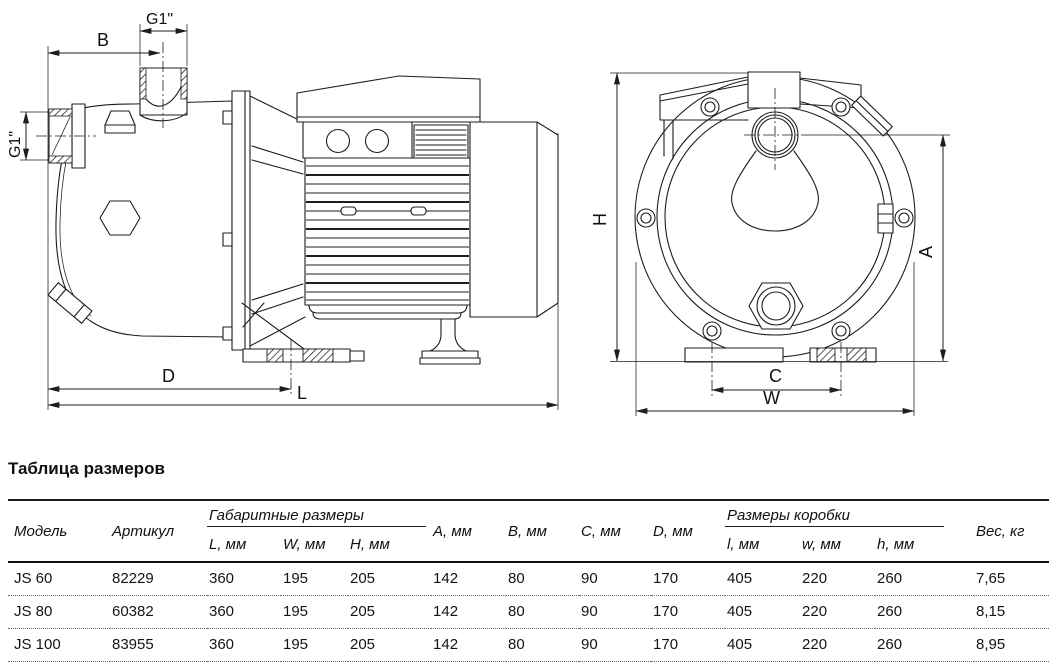 The image size is (1057, 667). Describe the element at coordinates (849, 513) in the screenshot. I see `group-header-box: Размеры коробки` at that location.